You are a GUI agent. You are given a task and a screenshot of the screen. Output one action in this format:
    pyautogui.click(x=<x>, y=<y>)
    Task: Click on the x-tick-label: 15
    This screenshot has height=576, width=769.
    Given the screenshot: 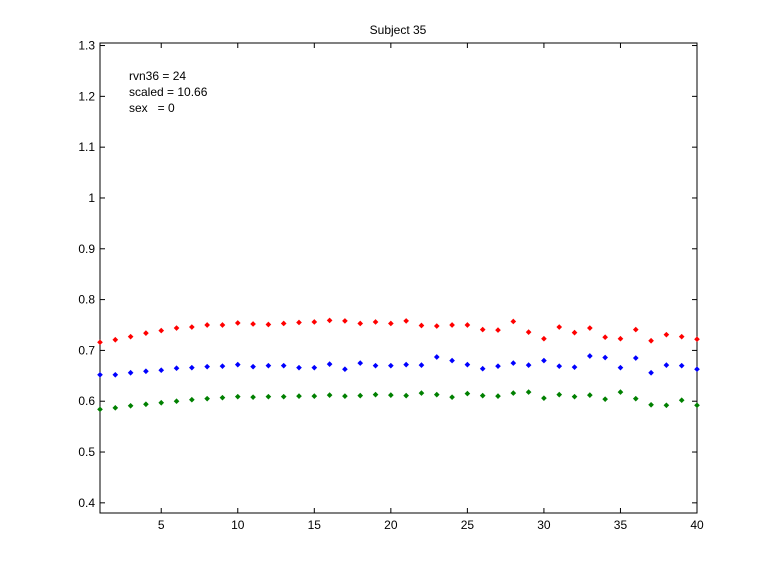 What is the action you would take?
    pyautogui.click(x=315, y=525)
    